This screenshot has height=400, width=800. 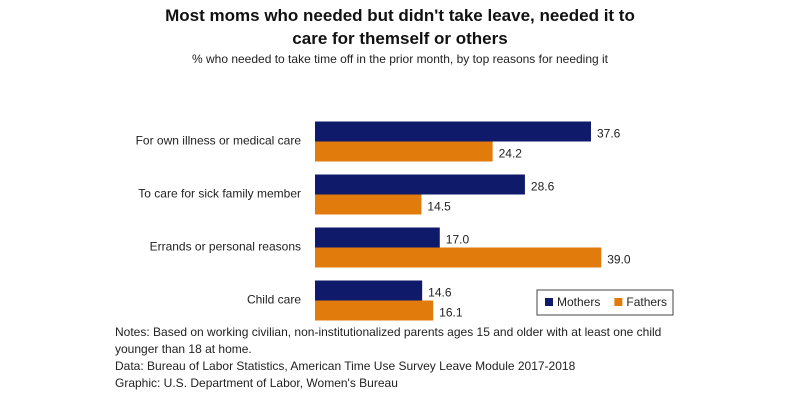 What do you see at coordinates (274, 300) in the screenshot?
I see `category-label: Child care` at bounding box center [274, 300].